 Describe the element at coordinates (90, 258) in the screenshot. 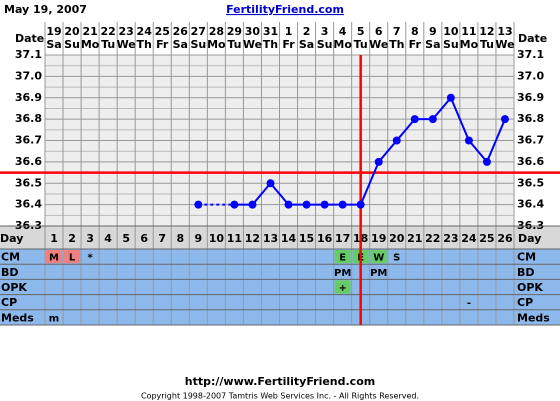

I see `cell-text: *` at that location.